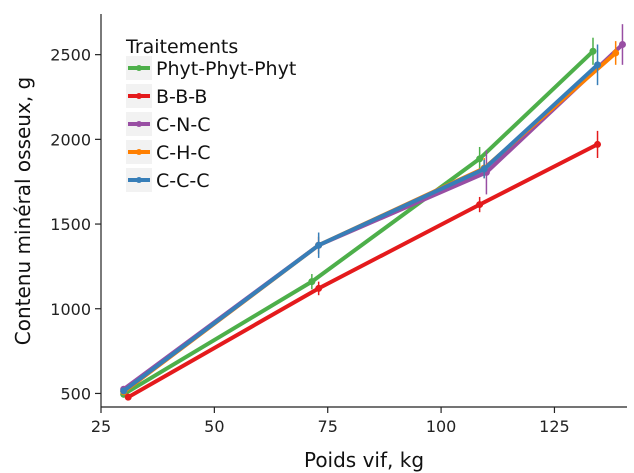 The height and width of the screenshot is (473, 634). I want to click on legend-label: C-N-C, so click(183, 125).